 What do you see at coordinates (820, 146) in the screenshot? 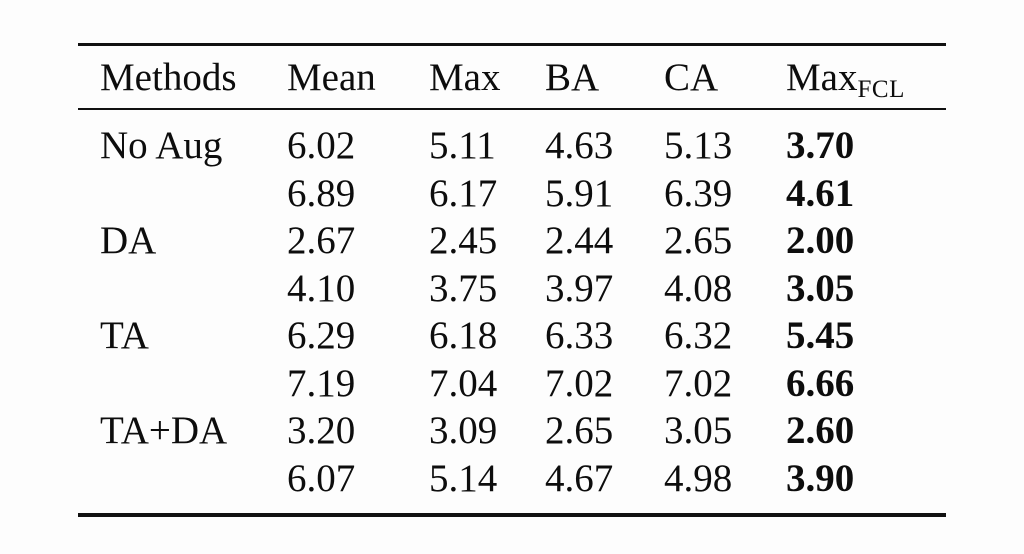
I see `maxfcl-cell: 3.70` at bounding box center [820, 146].